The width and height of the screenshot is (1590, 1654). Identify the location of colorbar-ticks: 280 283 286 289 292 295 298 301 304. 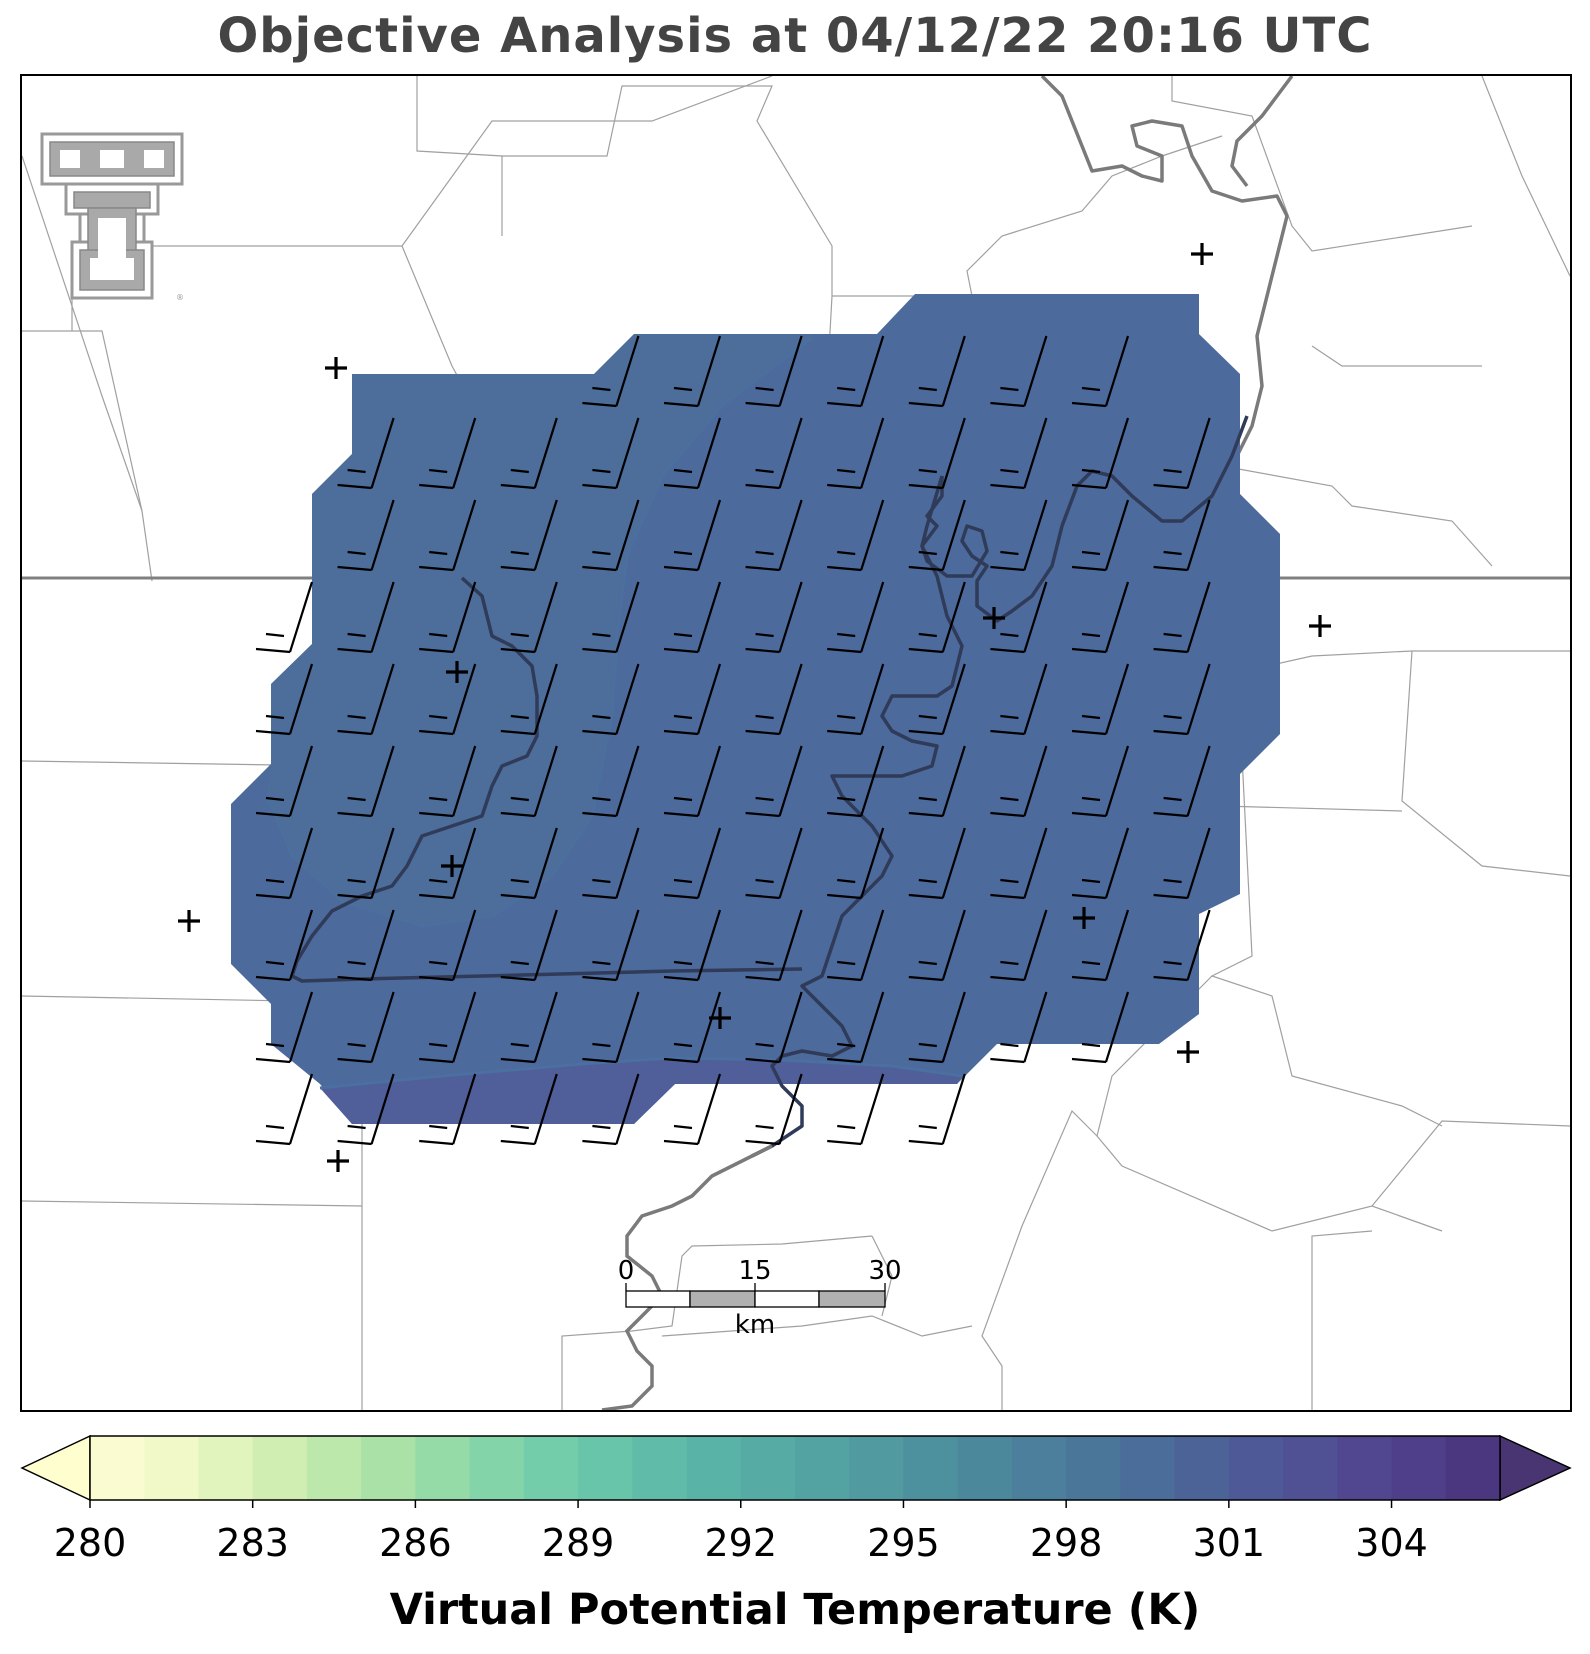
(741, 1532).